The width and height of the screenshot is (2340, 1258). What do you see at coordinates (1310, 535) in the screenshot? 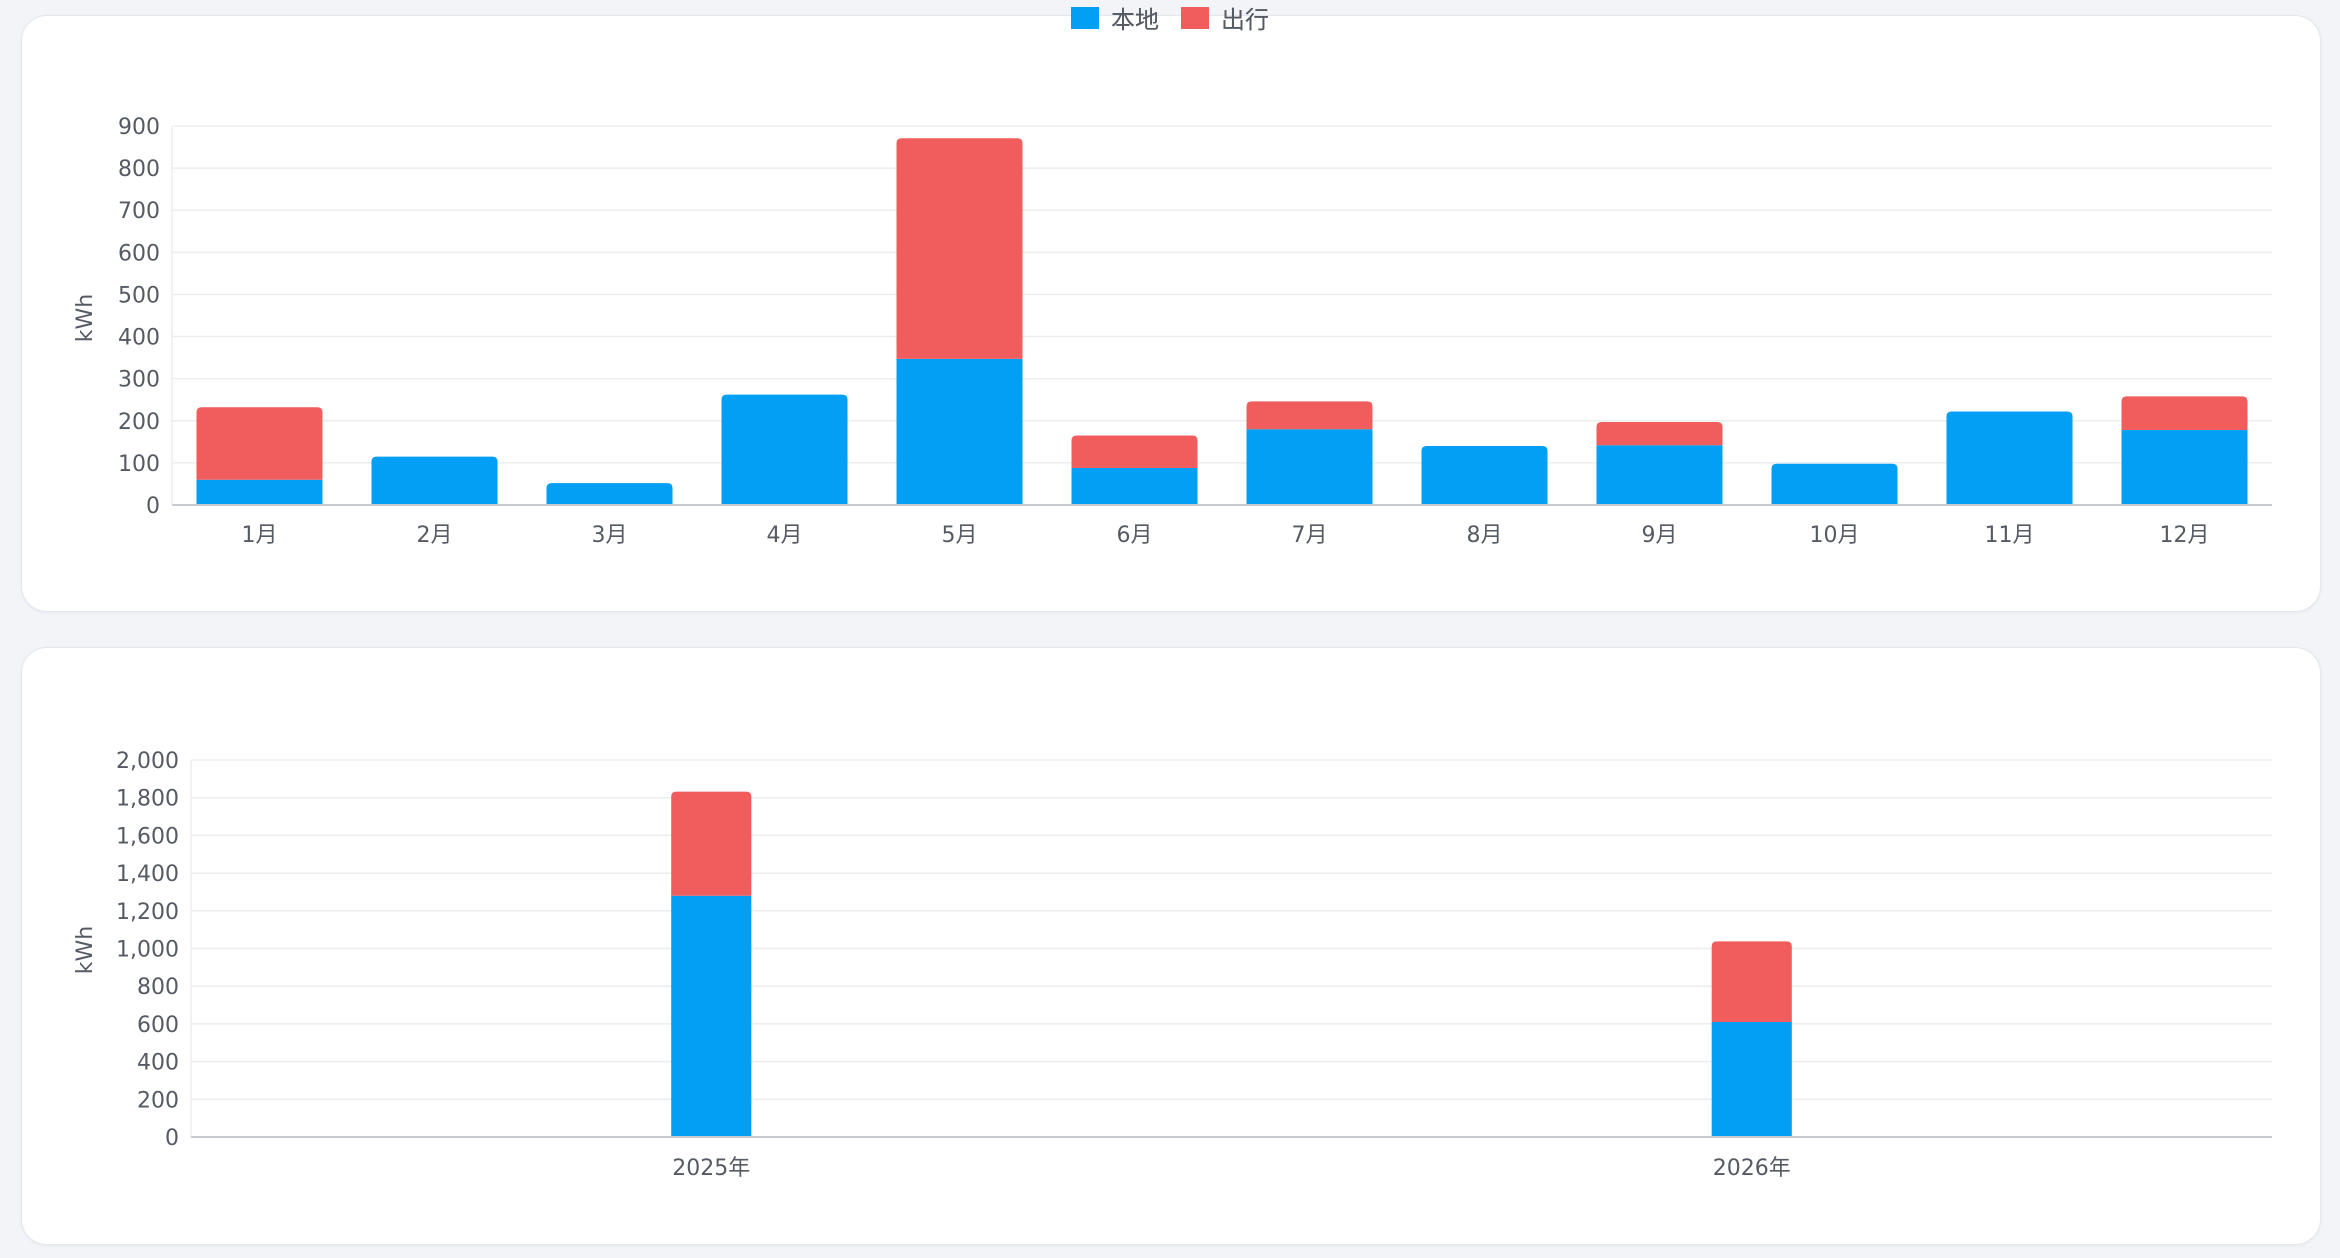
I see `x-tick-label: 7月` at bounding box center [1310, 535].